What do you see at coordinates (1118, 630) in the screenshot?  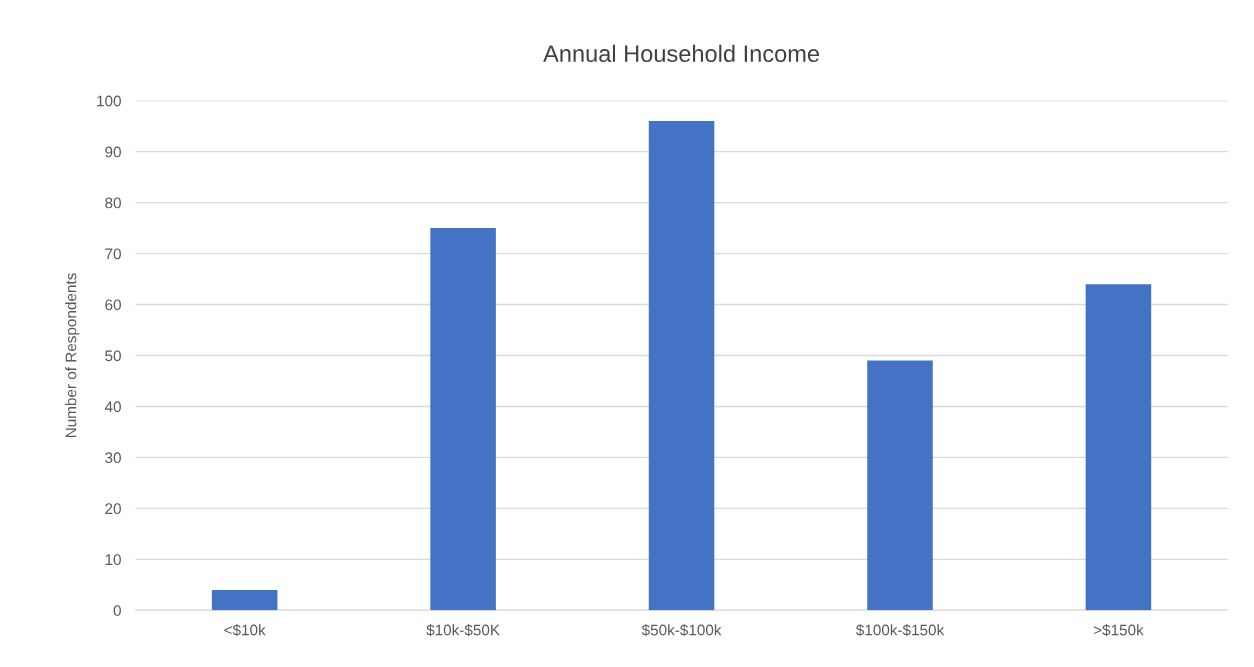 I see `x-tick-label: >$150k` at bounding box center [1118, 630].